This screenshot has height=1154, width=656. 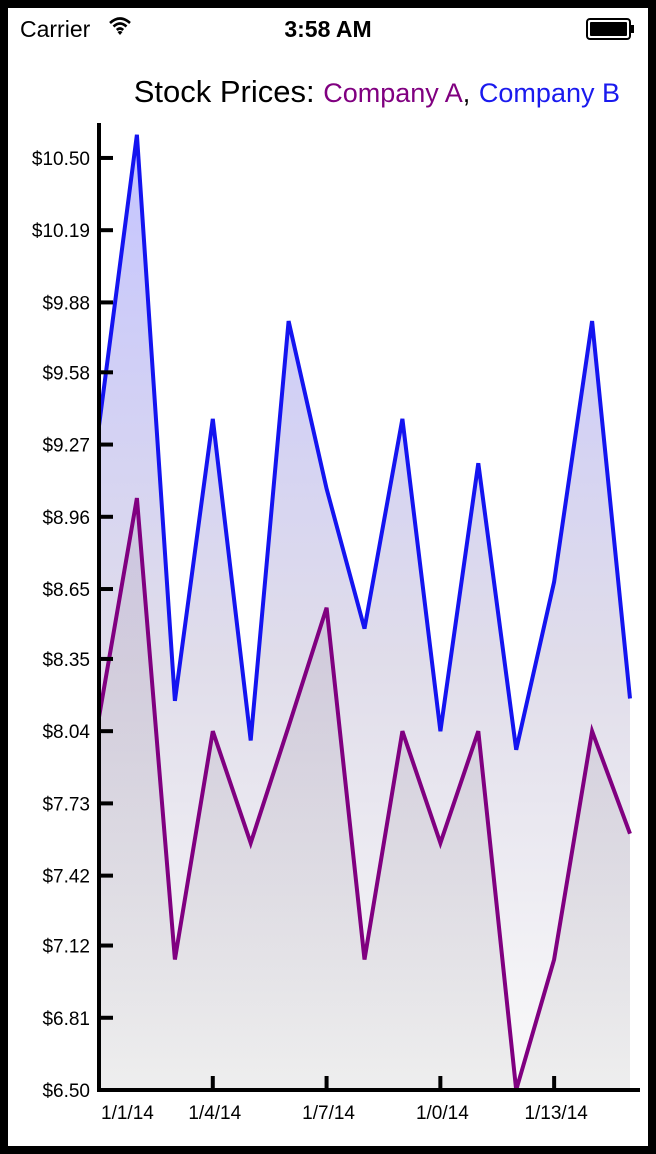 What do you see at coordinates (66, 303) in the screenshot?
I see `y-tick-label: $9.88` at bounding box center [66, 303].